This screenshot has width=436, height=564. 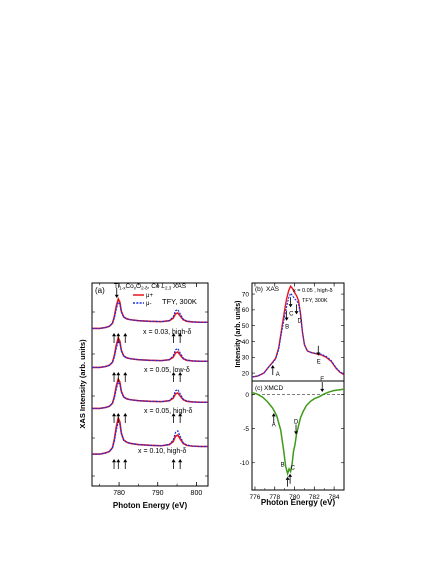 What do you see at coordinates (158, 493) in the screenshot?
I see `a-xtick-label-790: 790` at bounding box center [158, 493].